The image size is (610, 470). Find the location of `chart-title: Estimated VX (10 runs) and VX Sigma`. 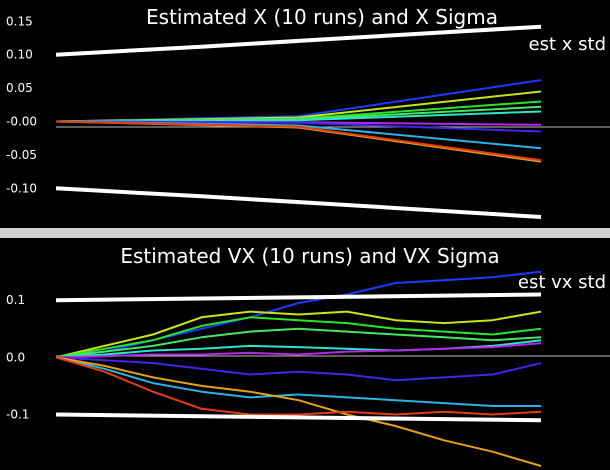

chart-title: Estimated VX (10 runs) and VX Sigma is located at coordinates (309, 256).